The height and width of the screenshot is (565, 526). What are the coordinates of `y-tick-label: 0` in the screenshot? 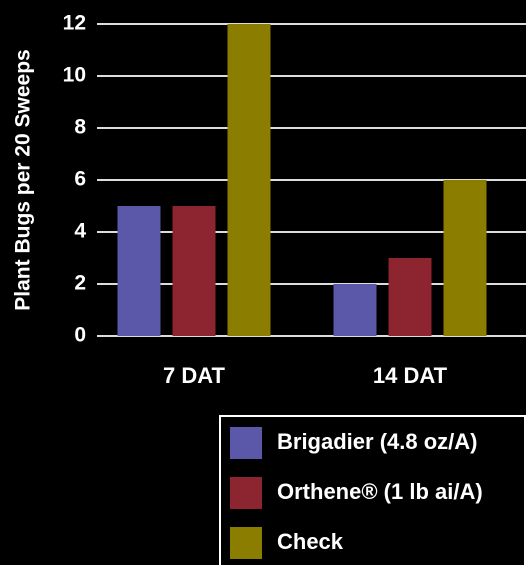 It's located at (80, 335).